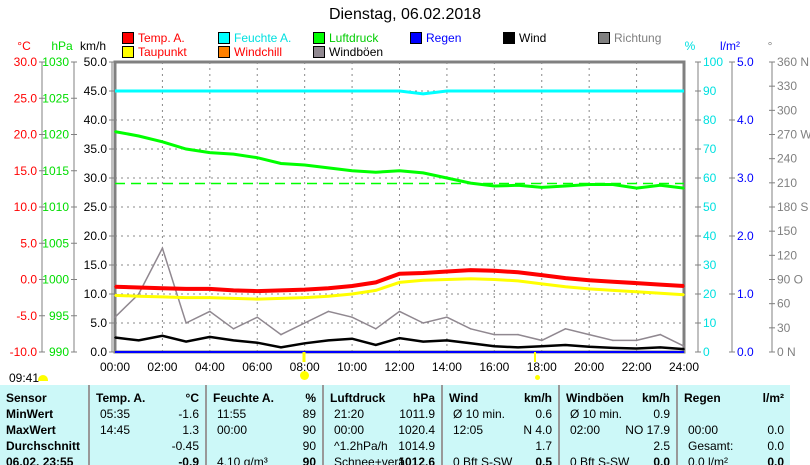  I want to click on column-header: Regen, so click(702, 398).